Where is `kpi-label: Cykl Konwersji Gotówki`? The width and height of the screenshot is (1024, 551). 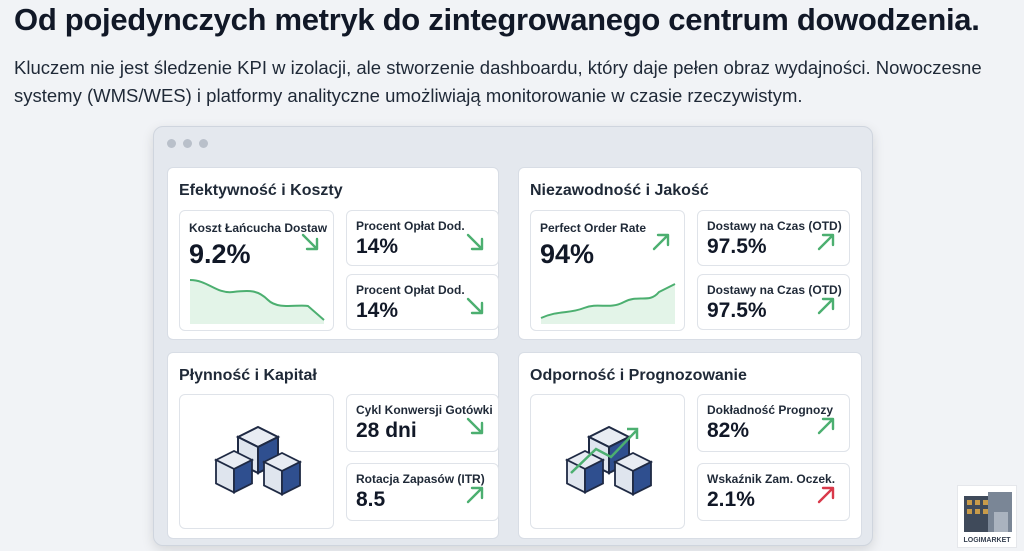 kpi-label: Cykl Konwersji Gotówki is located at coordinates (424, 410).